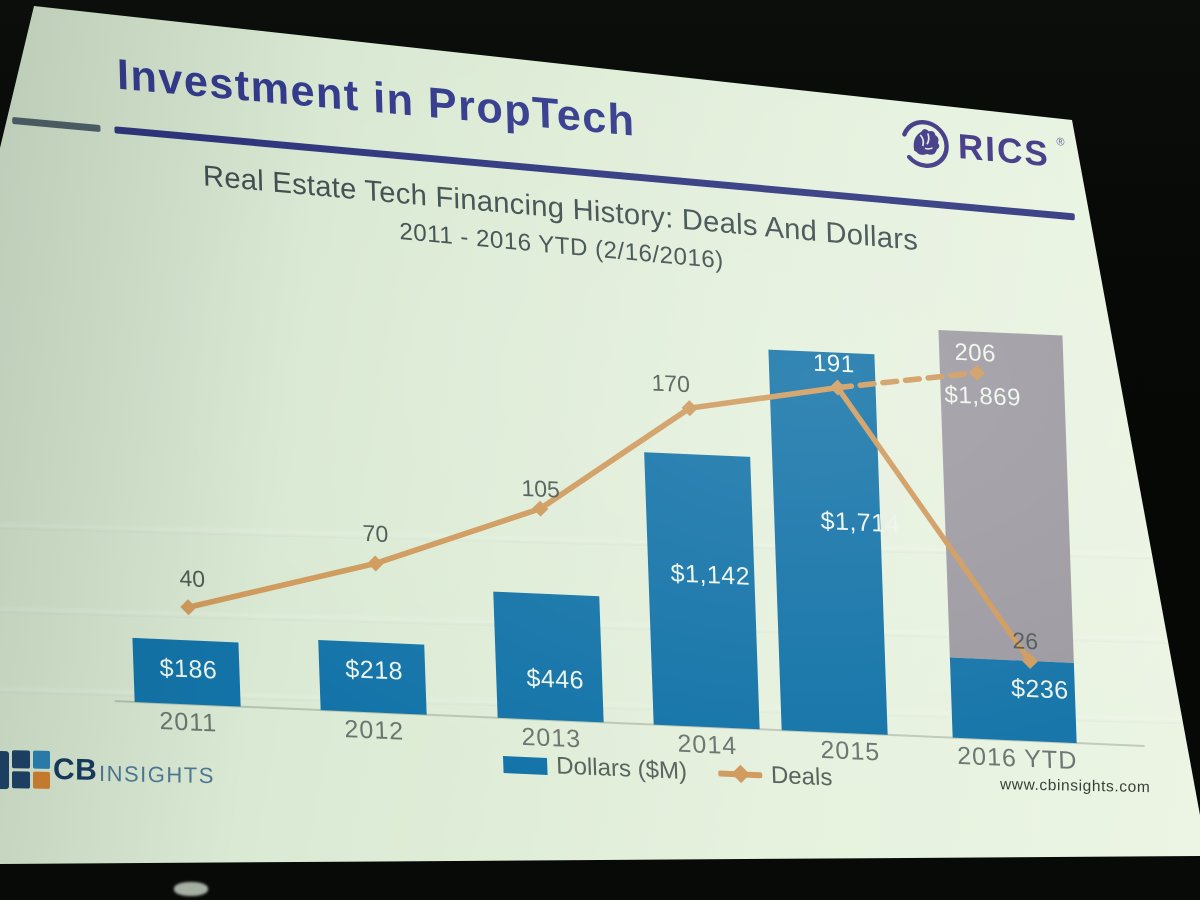 Image resolution: width=1200 pixels, height=900 pixels. What do you see at coordinates (671, 383) in the screenshot?
I see `deals-label-2014: 170` at bounding box center [671, 383].